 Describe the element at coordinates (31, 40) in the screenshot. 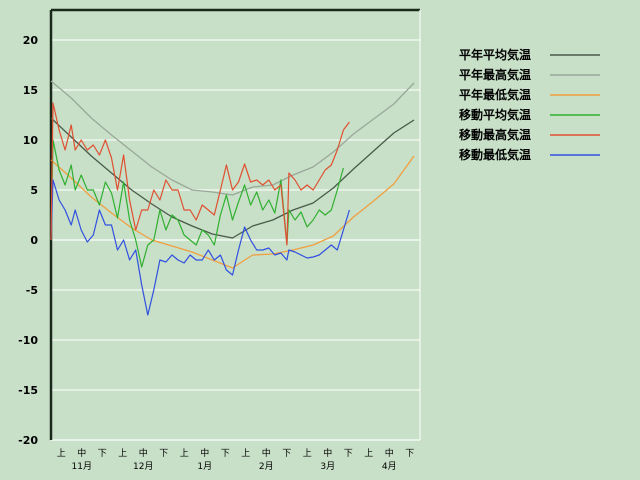

I see `y-tick-label: 20` at that location.